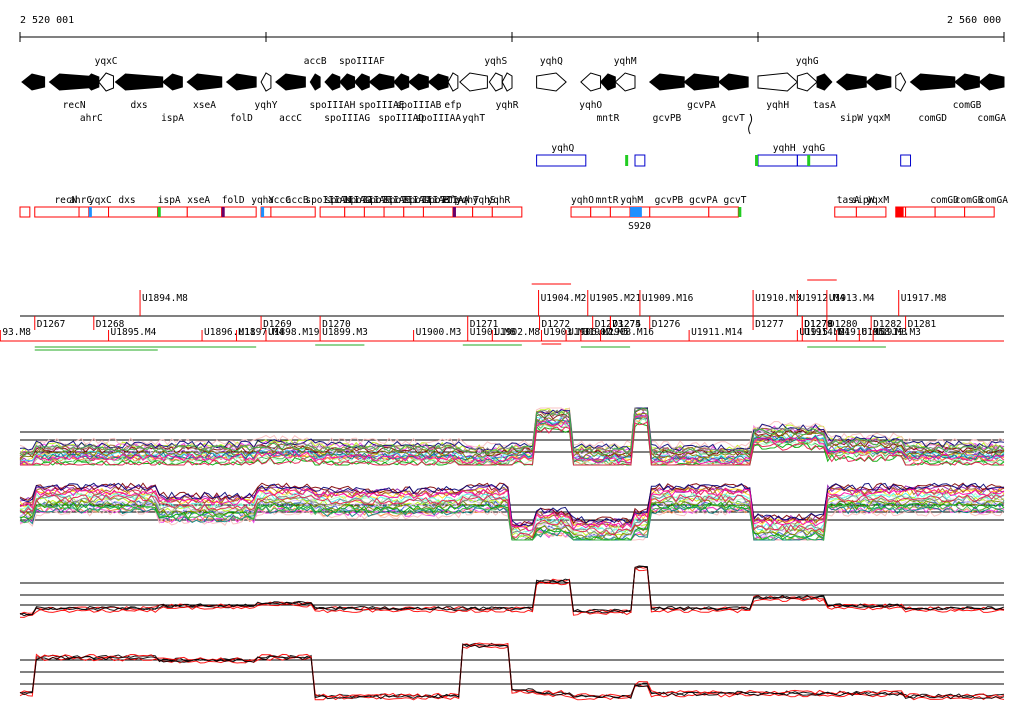 This screenshot has width=1024, height=714. Describe the element at coordinates (807, 61) in the screenshot. I see `gene-label: yqhG` at that location.